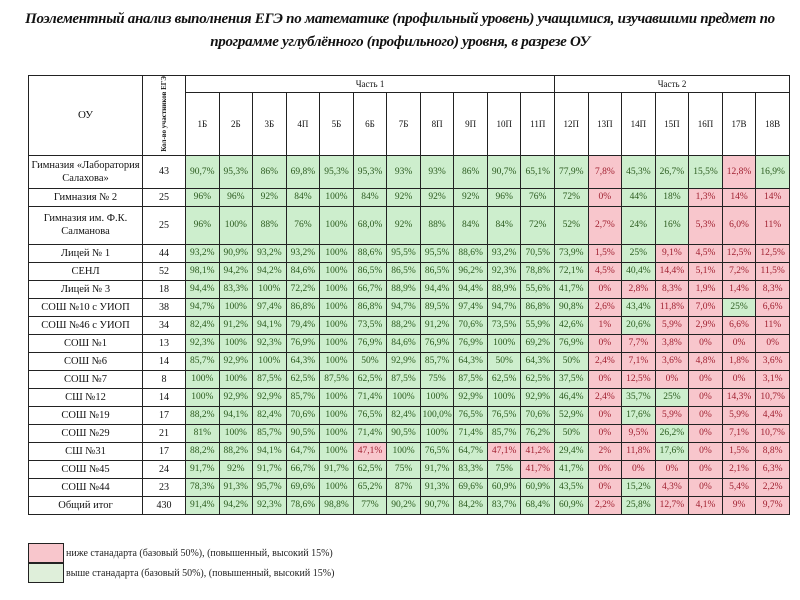 This screenshot has height=600, width=800. I want to click on value-cell: 69,2%, so click(538, 343).